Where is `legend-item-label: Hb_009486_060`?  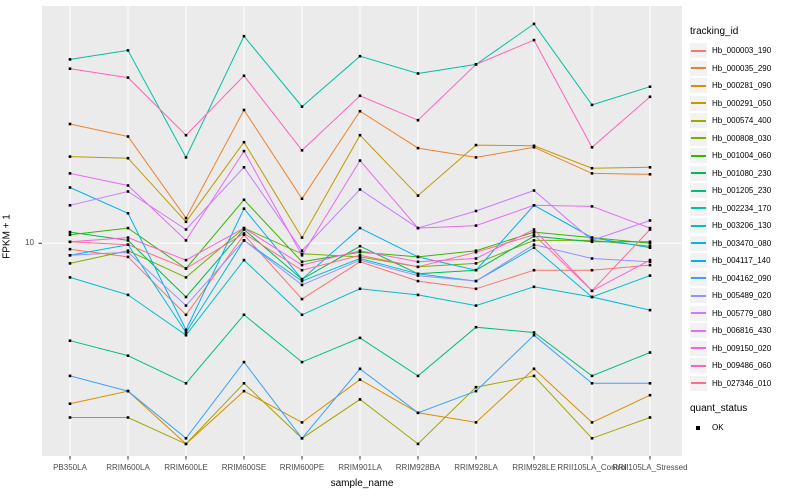 legend-item-label: Hb_009486_060 is located at coordinates (742, 366).